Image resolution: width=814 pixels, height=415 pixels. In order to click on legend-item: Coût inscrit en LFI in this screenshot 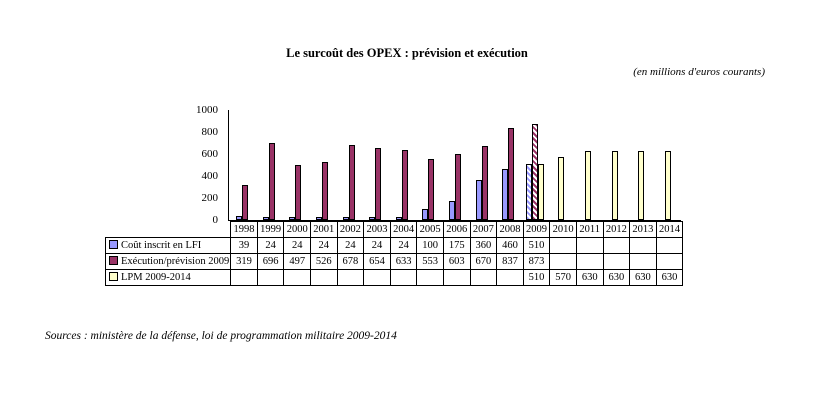, I will do `click(168, 245)`.